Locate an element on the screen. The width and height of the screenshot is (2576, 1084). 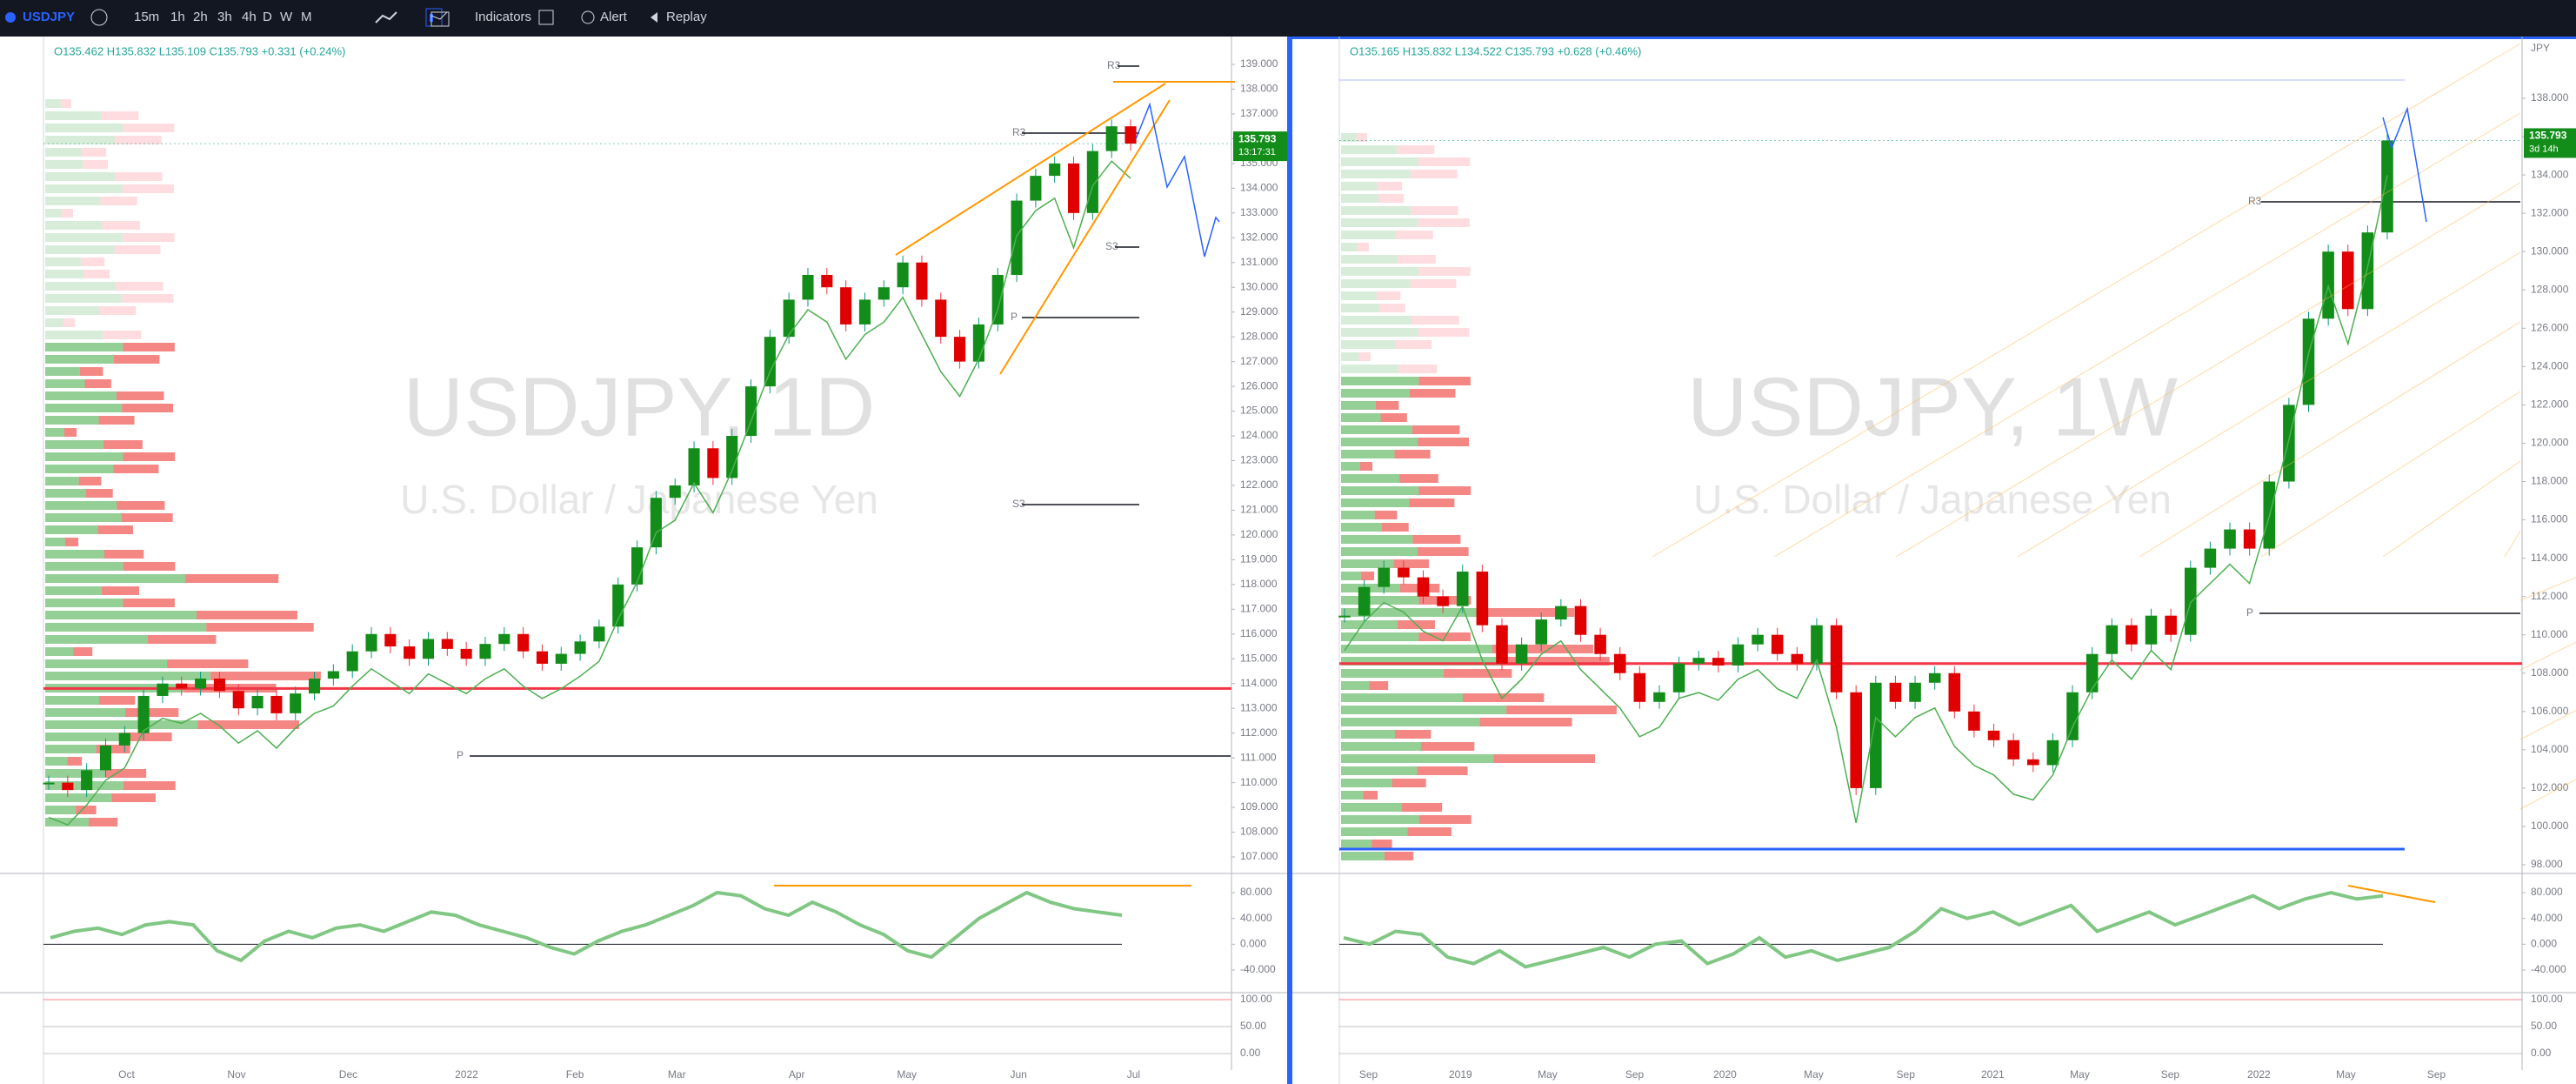
y-tick-label: 118.000 is located at coordinates (2549, 481).